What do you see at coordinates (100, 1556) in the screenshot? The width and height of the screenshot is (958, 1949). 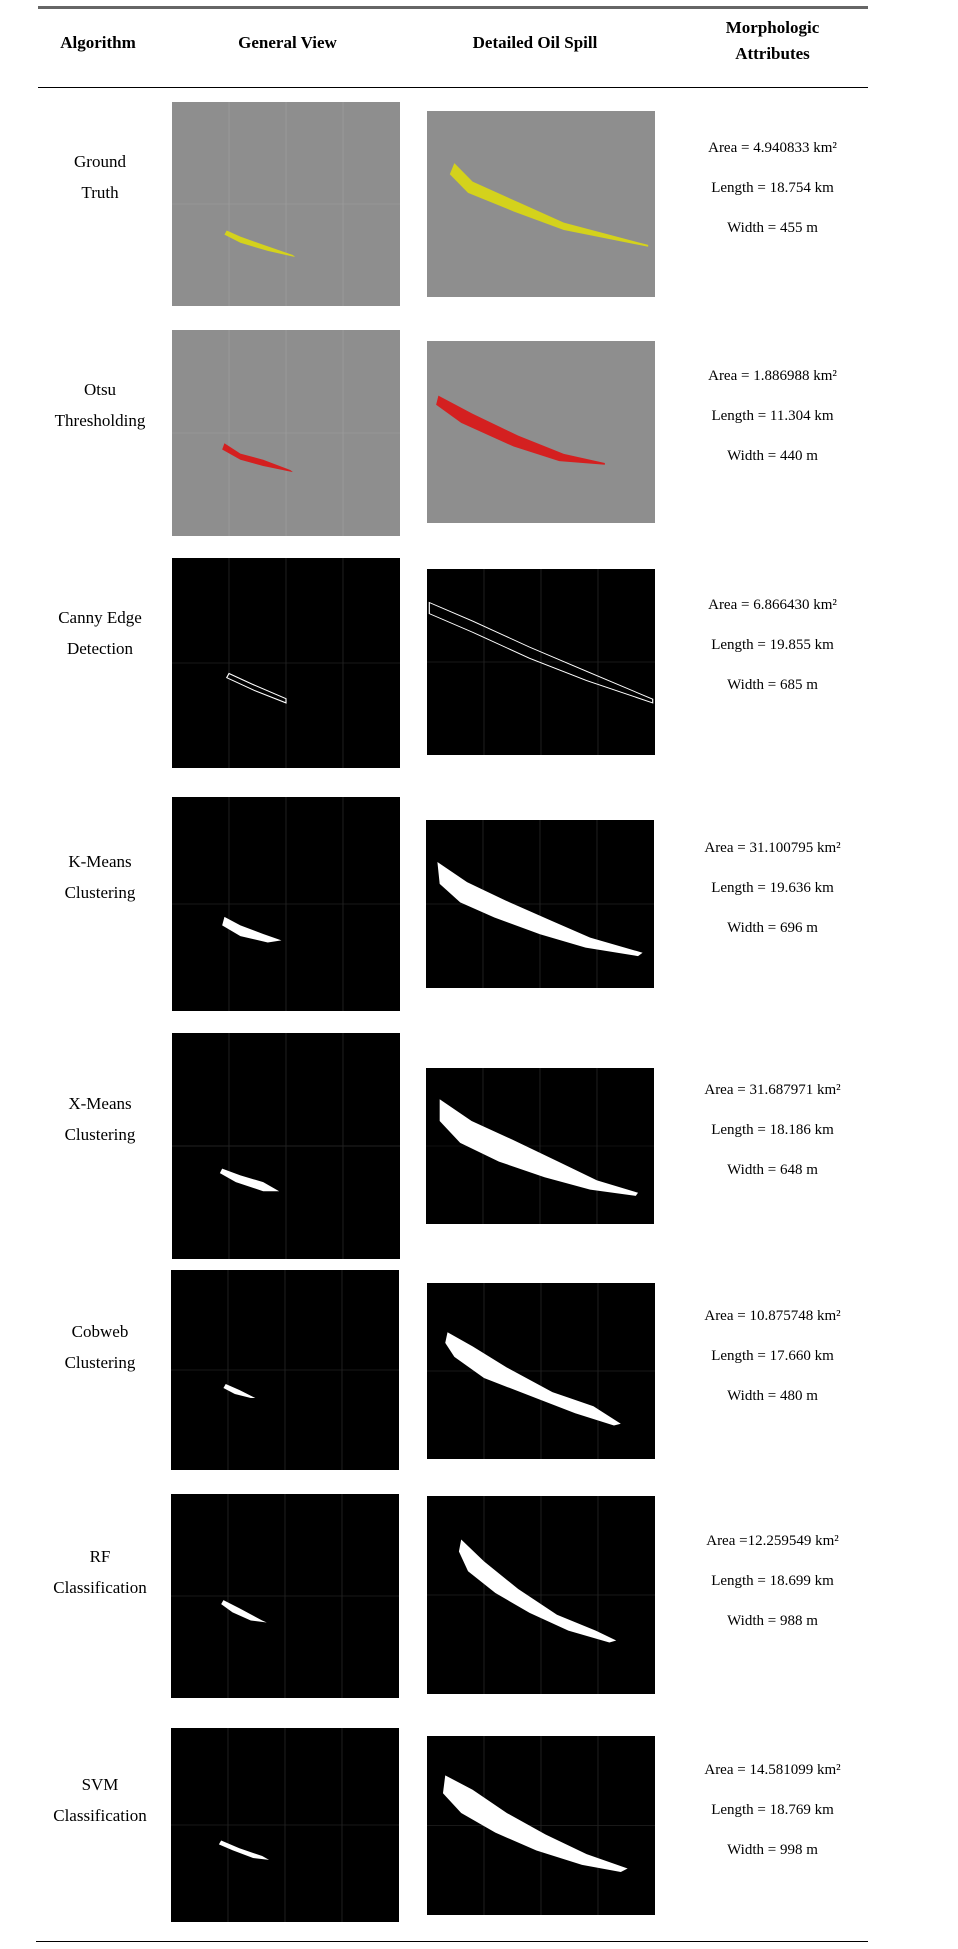 I see `algorithm-name-line1: RF` at bounding box center [100, 1556].